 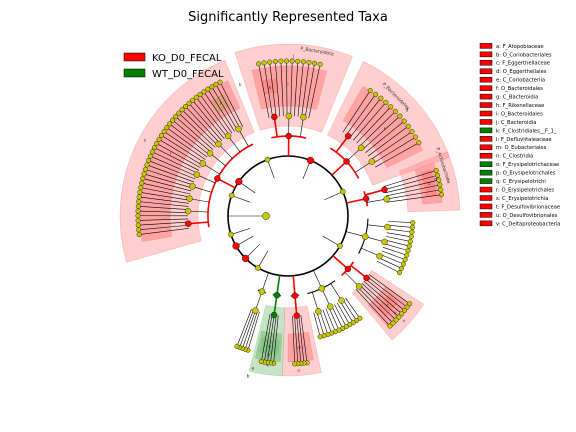 I want to click on clade-shade-o, so click(x=269, y=346).